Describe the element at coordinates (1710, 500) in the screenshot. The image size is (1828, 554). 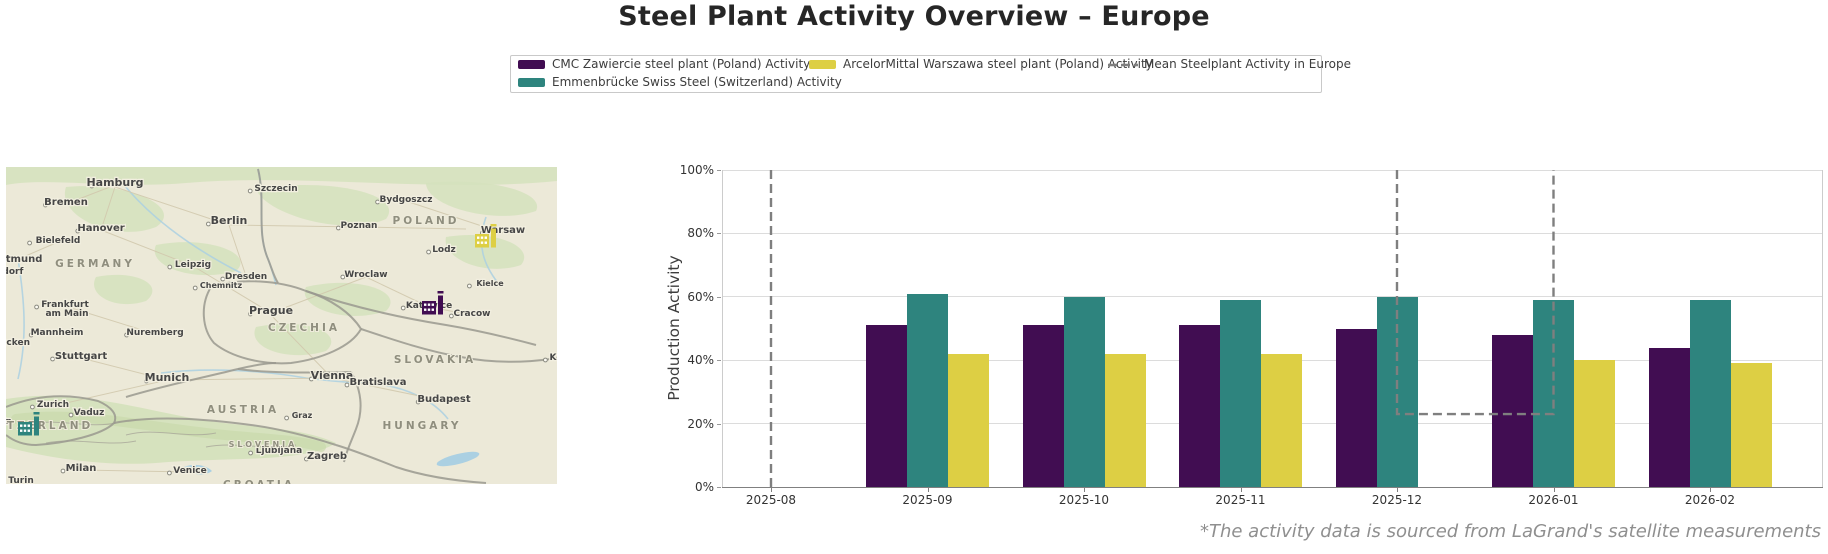
I see `x-tick-label: 2026-02` at that location.